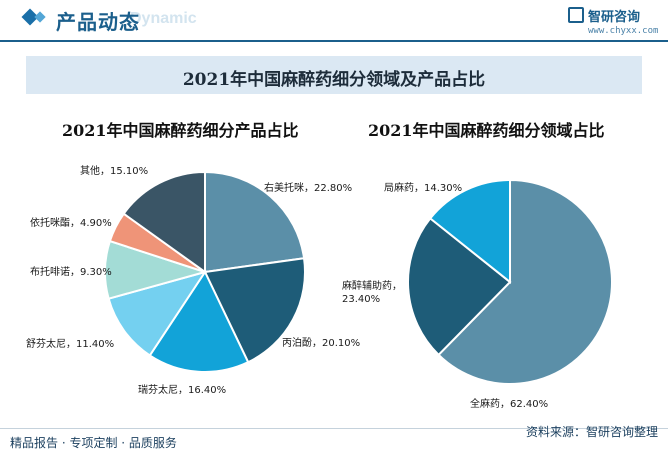  What do you see at coordinates (163, 18) in the screenshot?
I see `section-subtitle: Dynamic` at bounding box center [163, 18].